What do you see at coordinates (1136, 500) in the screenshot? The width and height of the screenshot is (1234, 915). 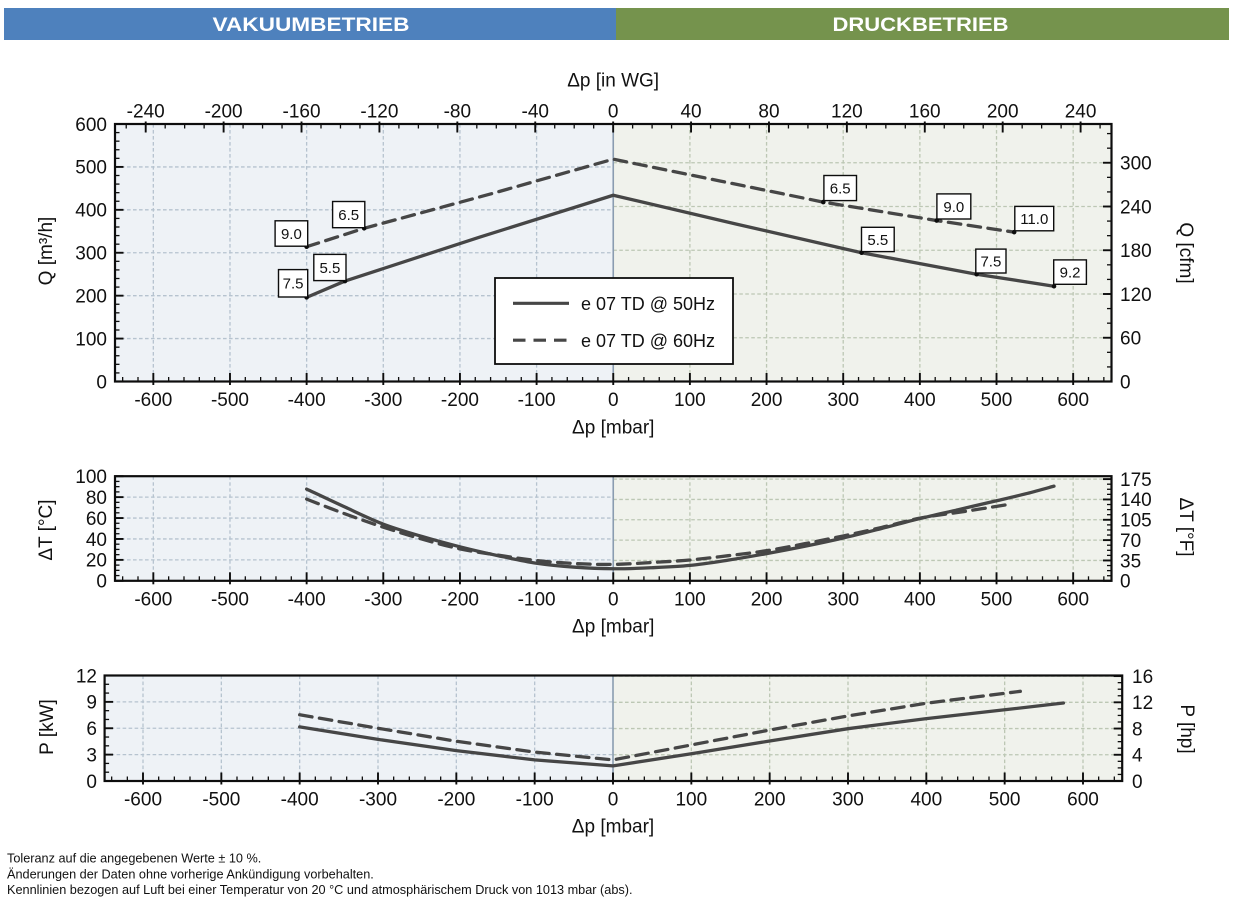 I see `svg-text: 140` at bounding box center [1136, 500].